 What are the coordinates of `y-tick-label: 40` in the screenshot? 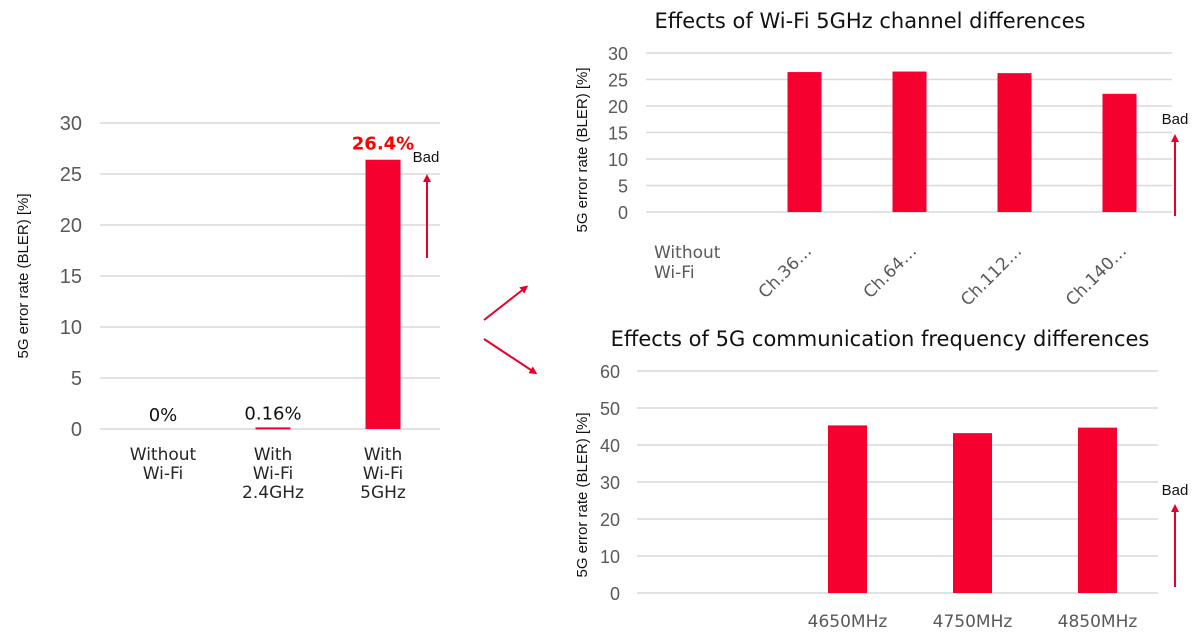 It's located at (610, 446).